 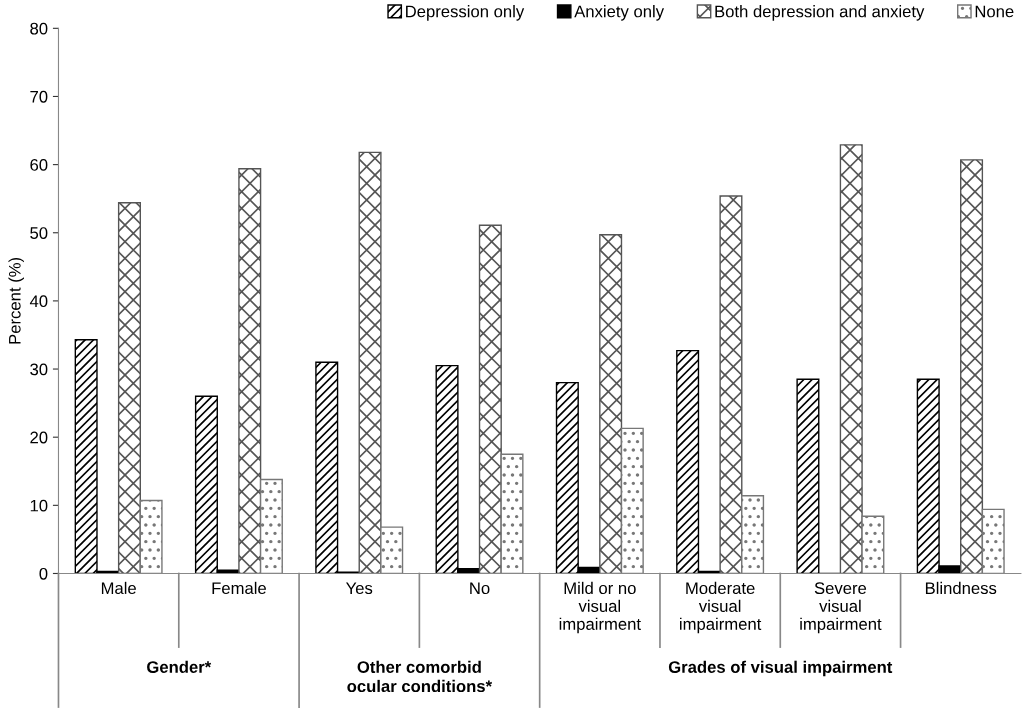 I want to click on legend-label: Anxiety only, so click(x=619, y=13).